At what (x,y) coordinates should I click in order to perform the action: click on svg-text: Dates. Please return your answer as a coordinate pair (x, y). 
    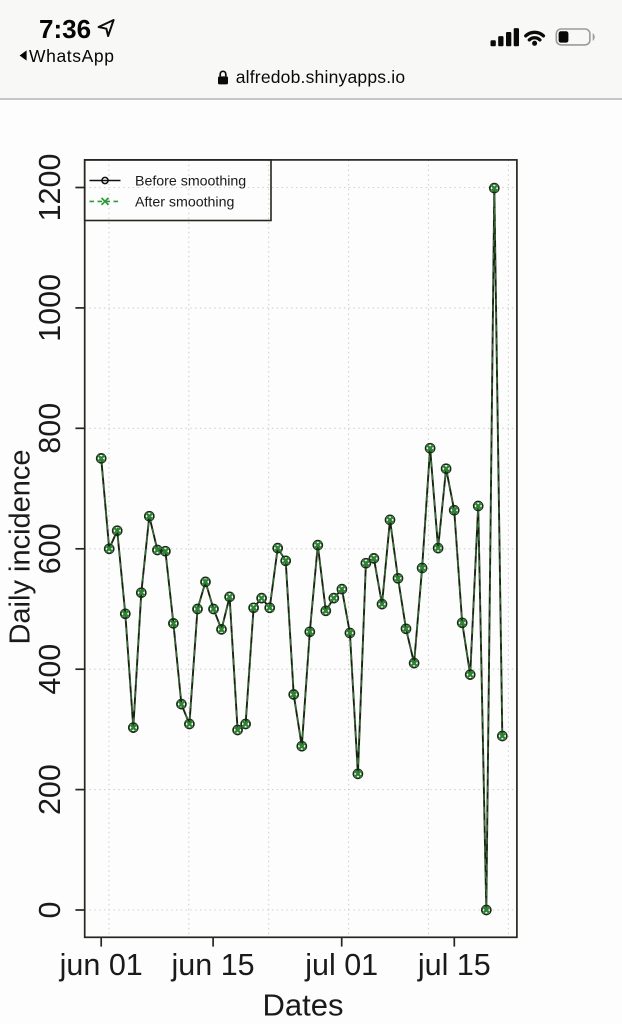
    Looking at the image, I should click on (303, 1005).